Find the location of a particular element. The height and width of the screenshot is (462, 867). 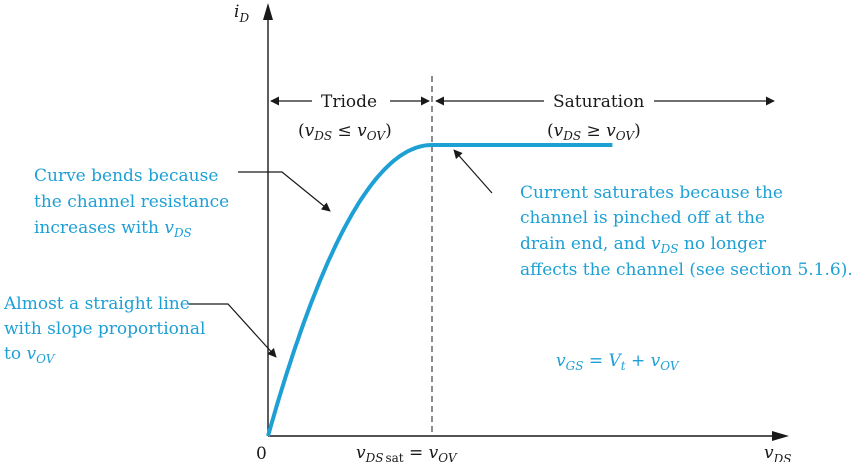

triode-label: Triode is located at coordinates (349, 102).